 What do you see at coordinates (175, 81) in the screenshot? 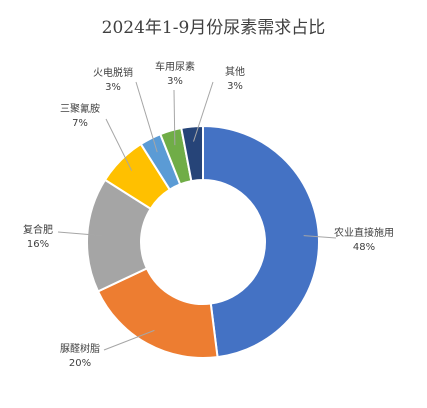
I see `slice-value-6: 3%` at bounding box center [175, 81].